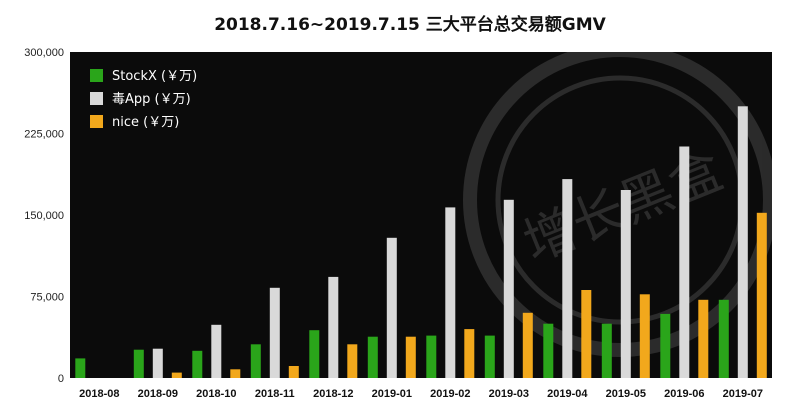  I want to click on x-tick-label: 2018-12, so click(333, 394).